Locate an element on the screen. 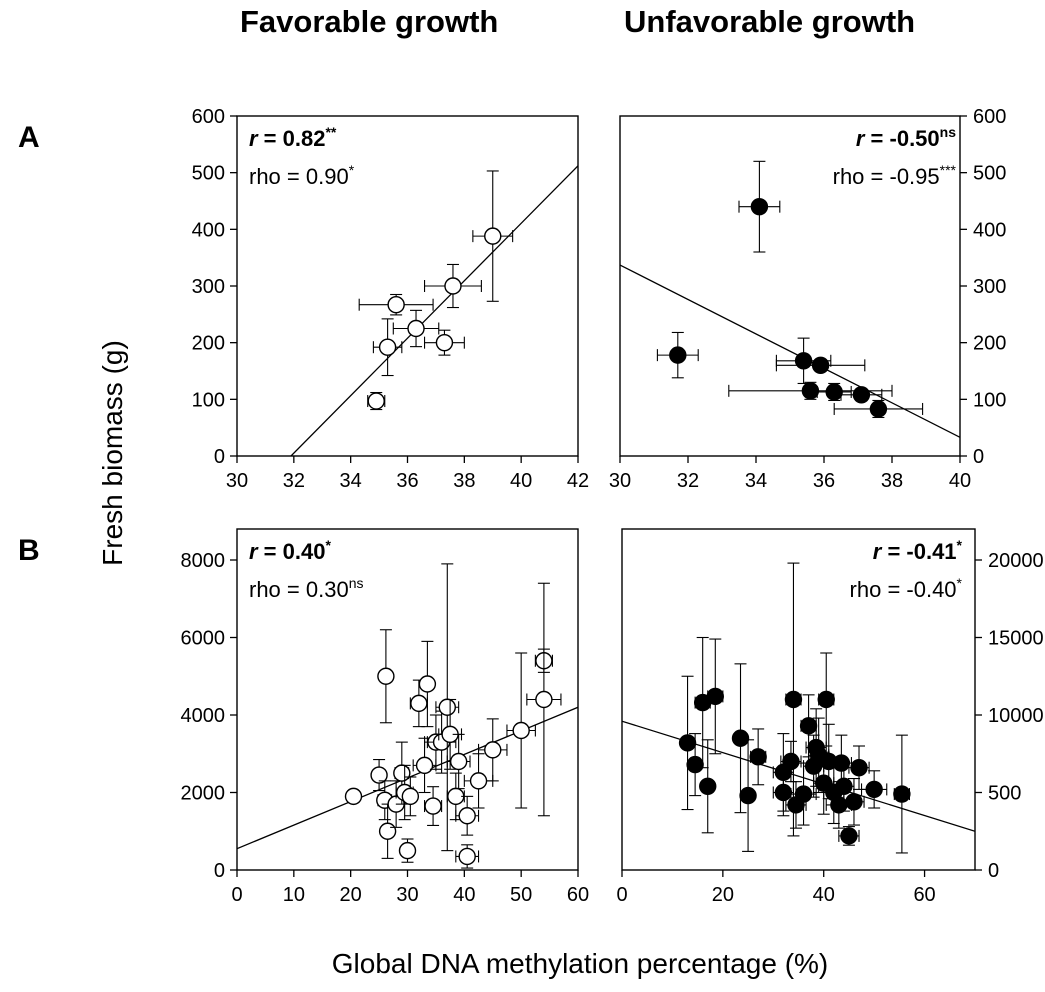  correlation-r: r = 0.40* is located at coordinates (290, 550).